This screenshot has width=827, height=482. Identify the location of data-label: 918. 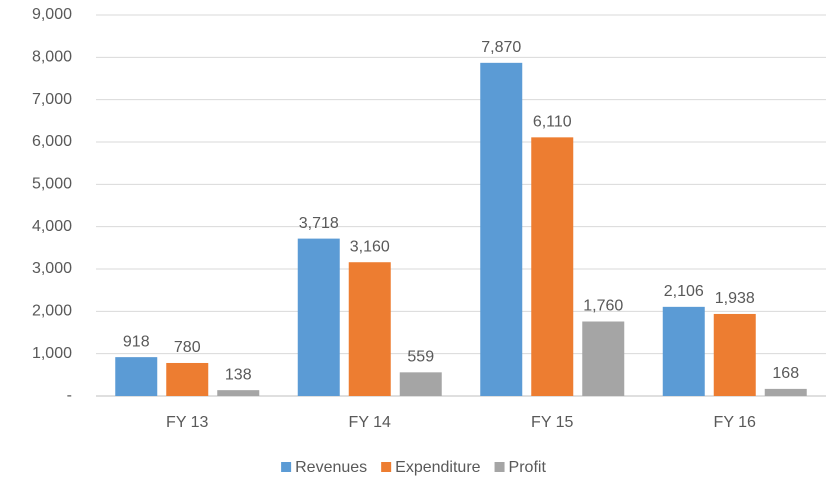
(136, 341).